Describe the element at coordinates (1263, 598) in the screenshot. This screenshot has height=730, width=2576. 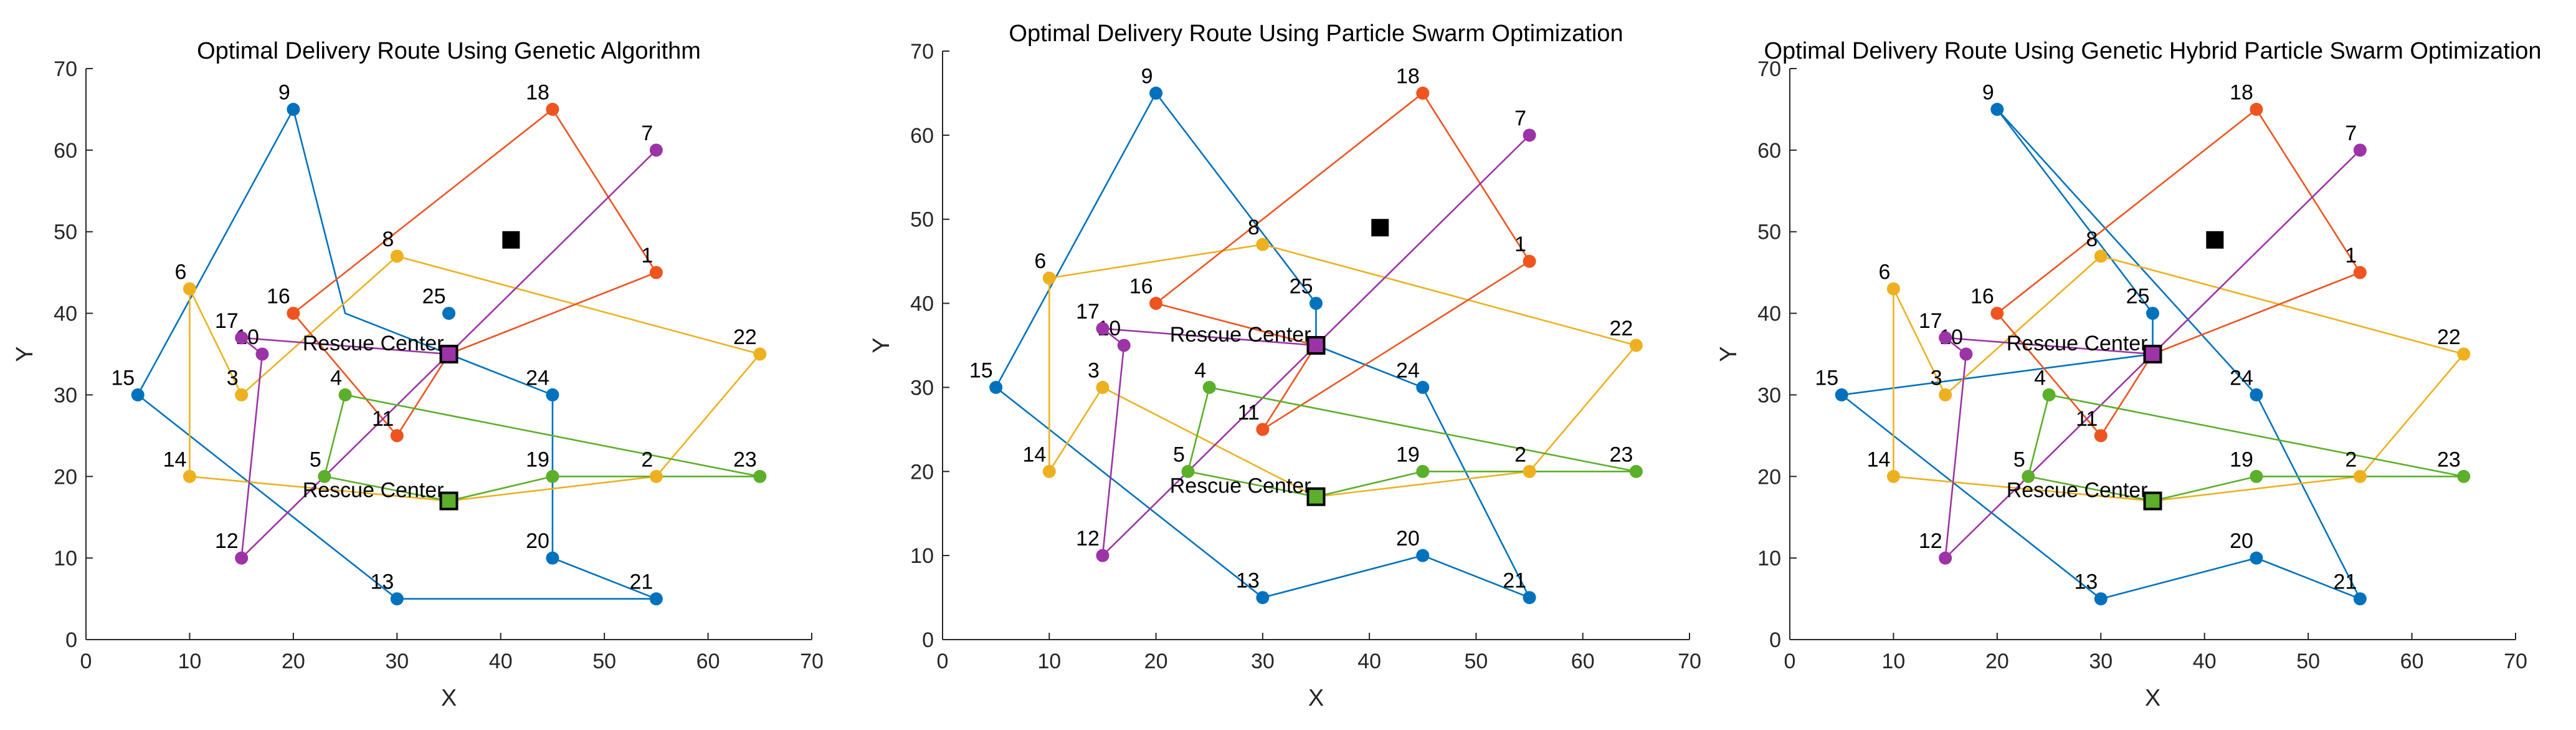
I see `node-13-marker` at that location.